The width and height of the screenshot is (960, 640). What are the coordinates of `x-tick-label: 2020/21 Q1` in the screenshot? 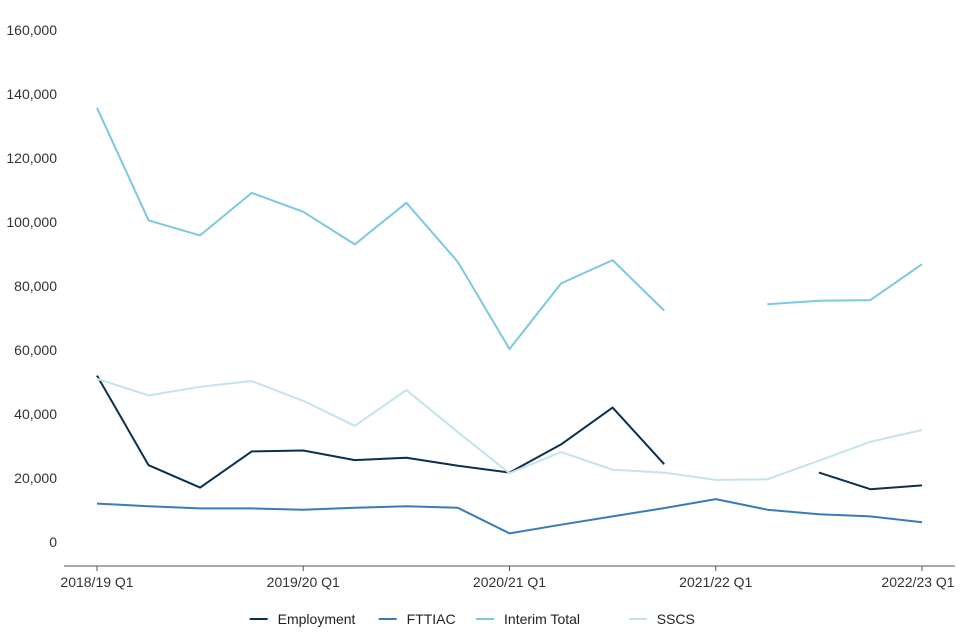 It's located at (509, 582).